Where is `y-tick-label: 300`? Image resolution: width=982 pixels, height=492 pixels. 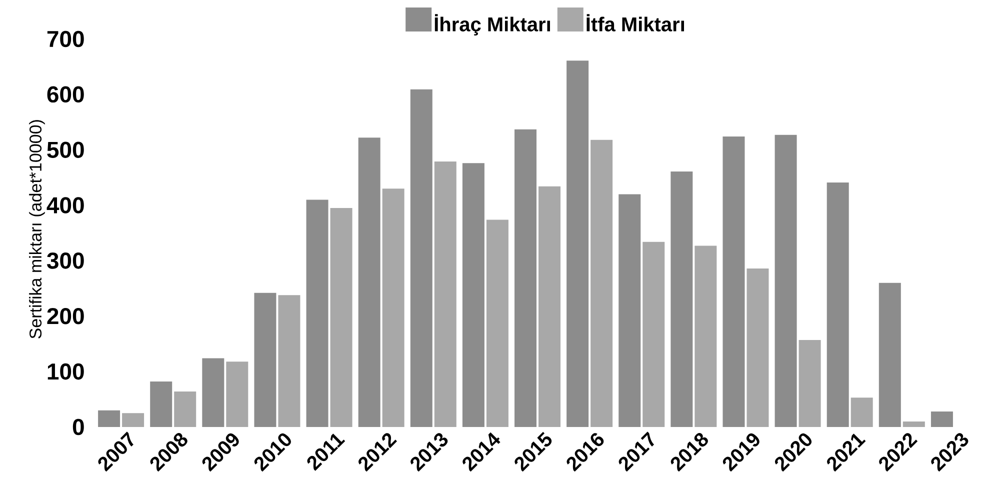 y-tick-label: 300 is located at coordinates (65, 260).